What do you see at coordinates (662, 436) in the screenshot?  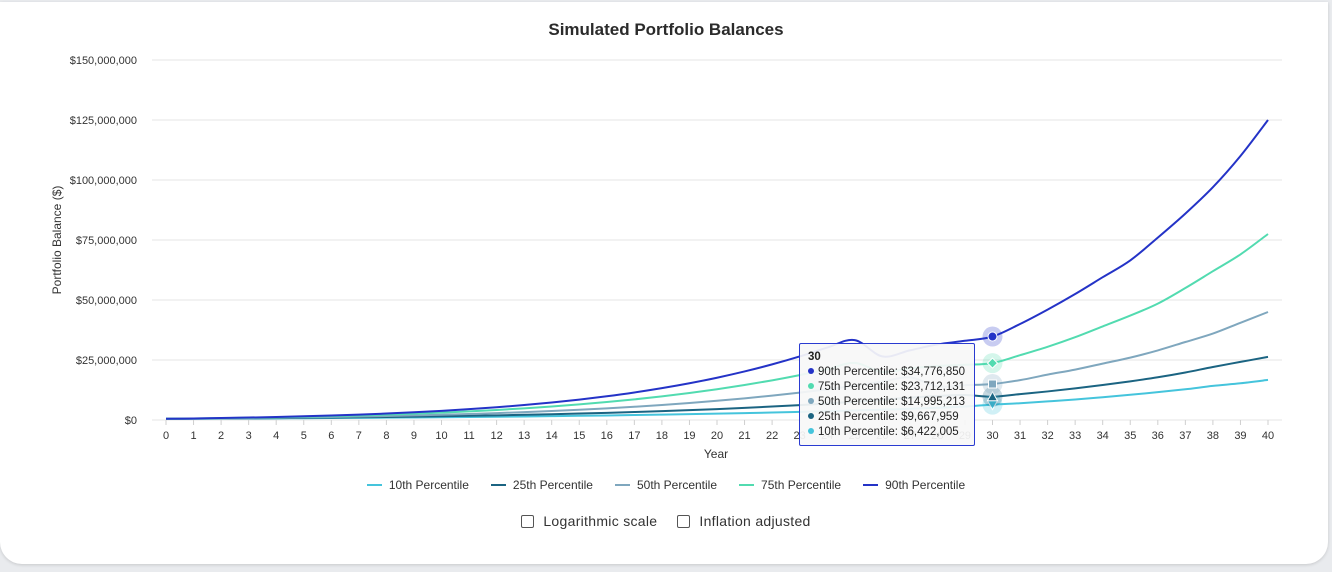 I see `x-tick-label: 18` at bounding box center [662, 436].